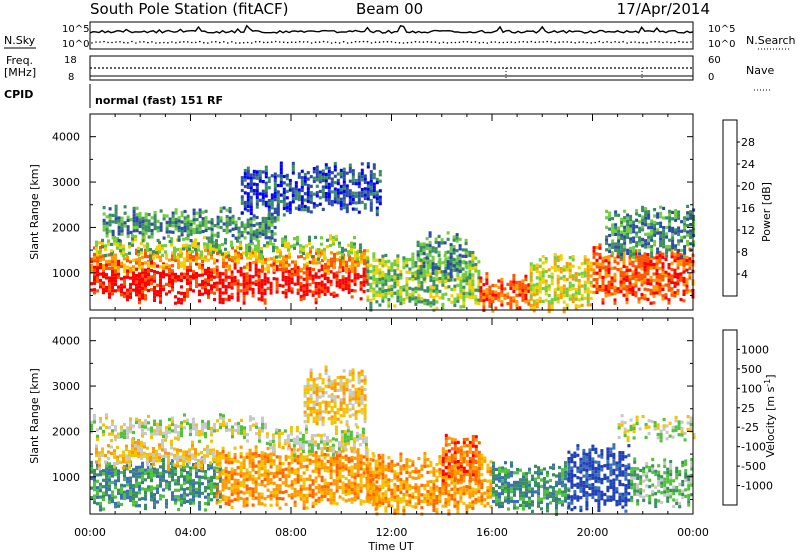  I want to click on noise-search-dot, so click(367, 41).